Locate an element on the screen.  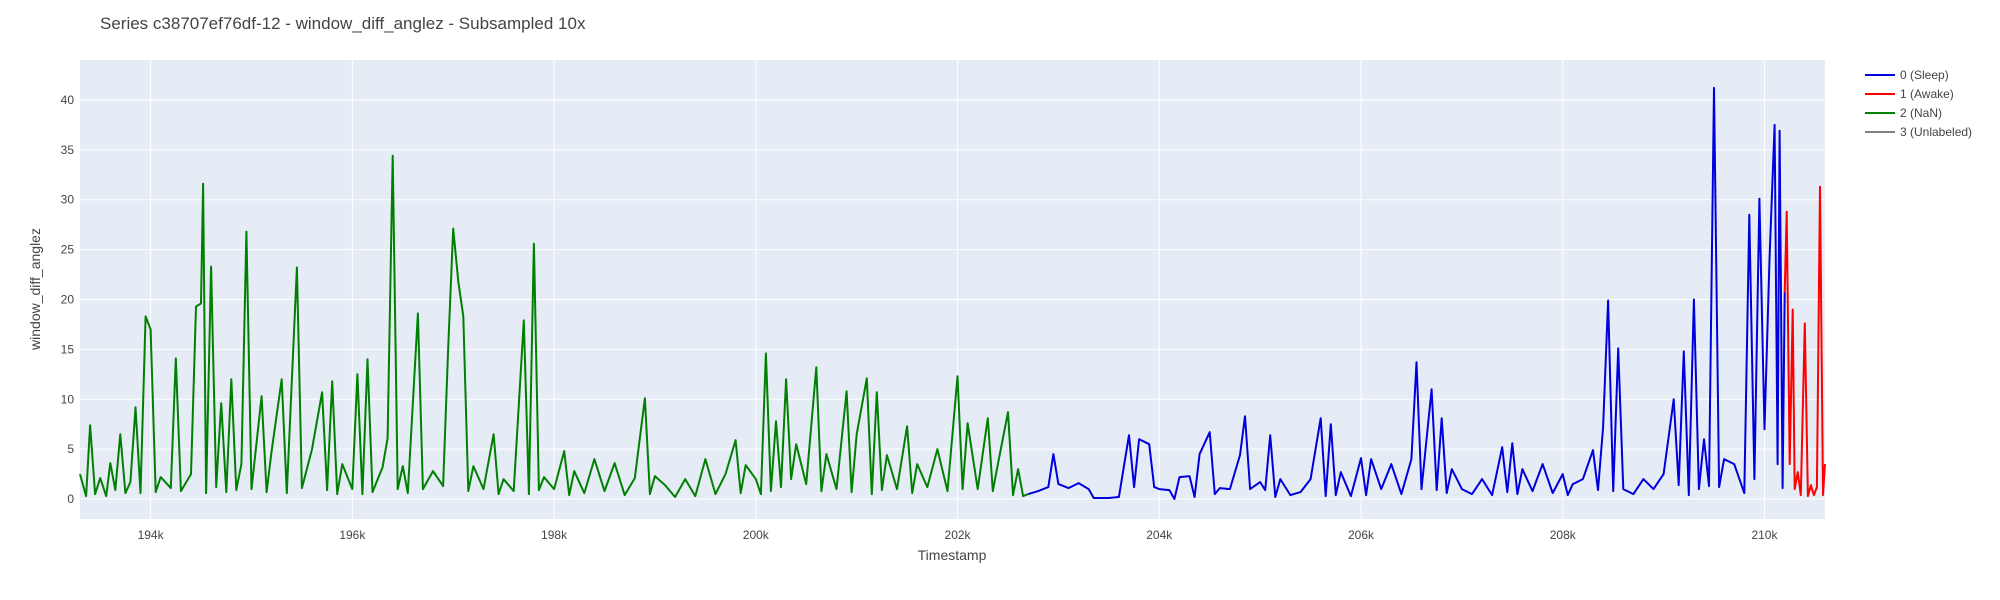
legend-item: 2 (NaN) is located at coordinates (1903, 113).